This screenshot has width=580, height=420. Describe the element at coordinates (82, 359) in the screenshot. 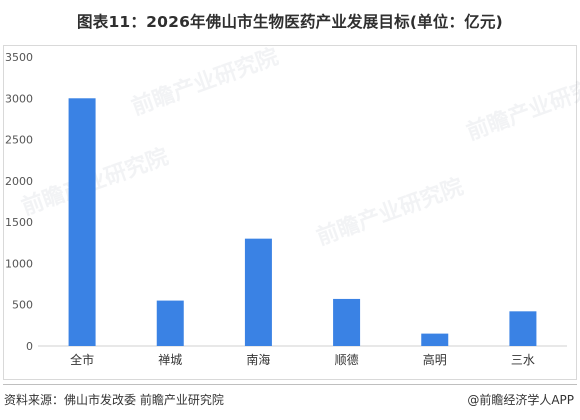

I see `x-tick-label: 全市` at that location.